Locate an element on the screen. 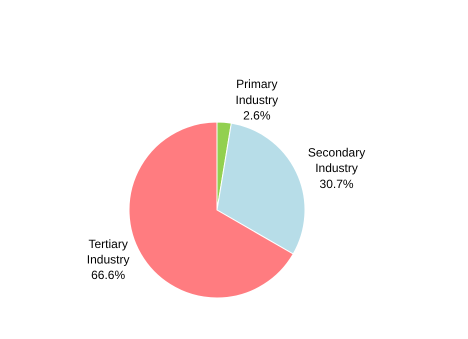  slice-label: Tertiary Industry is located at coordinates (108, 252).